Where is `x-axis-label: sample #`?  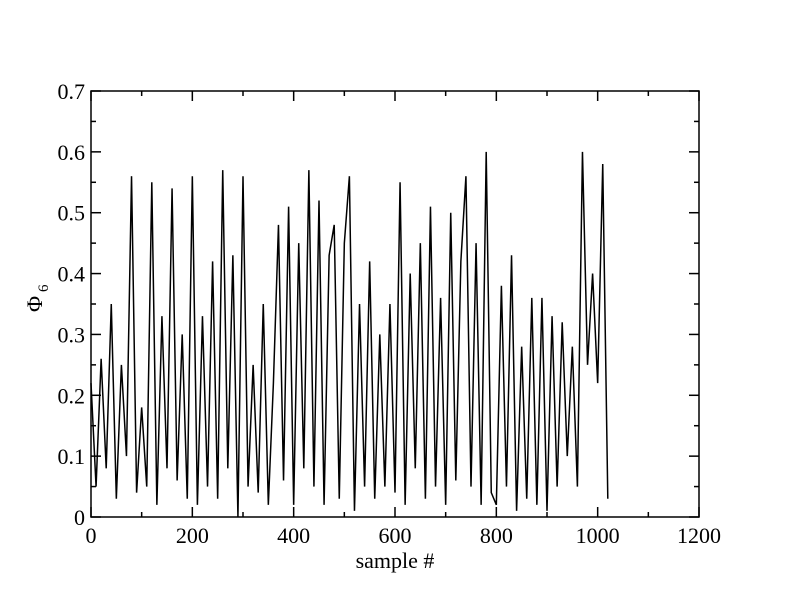 x-axis-label: sample # is located at coordinates (395, 560).